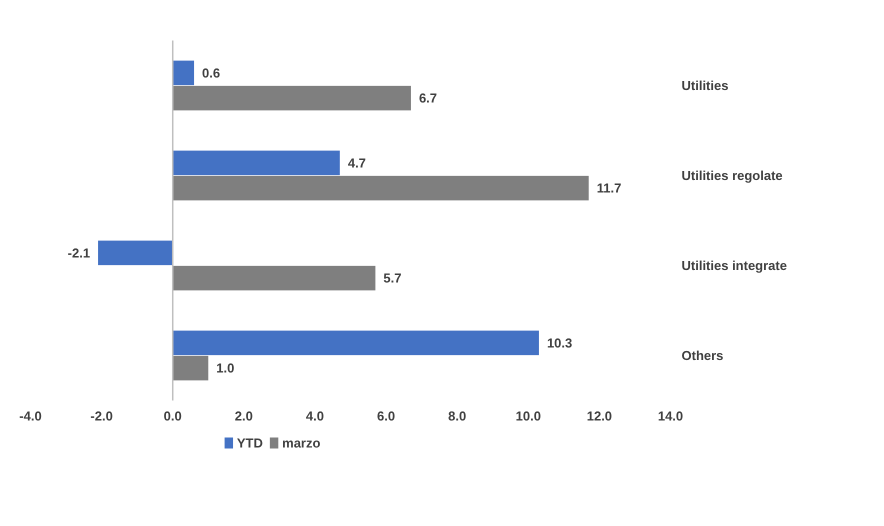  I want to click on x-tick-label: 14.0, so click(671, 416).